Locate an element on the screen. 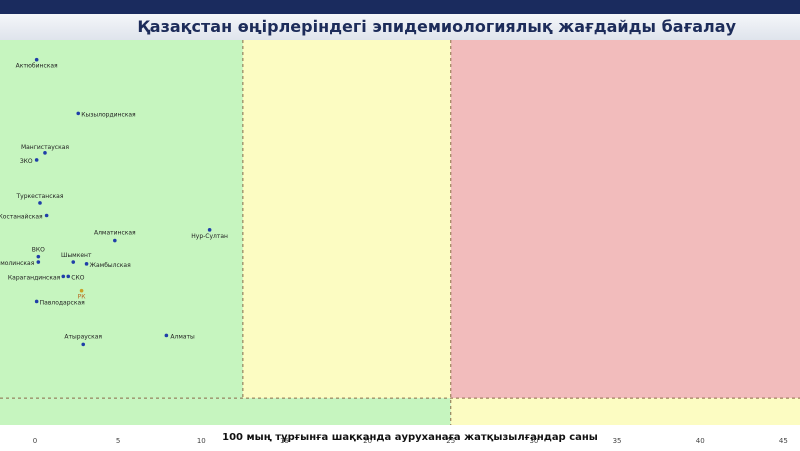 The image size is (800, 451). data-label: РК is located at coordinates (82, 297).